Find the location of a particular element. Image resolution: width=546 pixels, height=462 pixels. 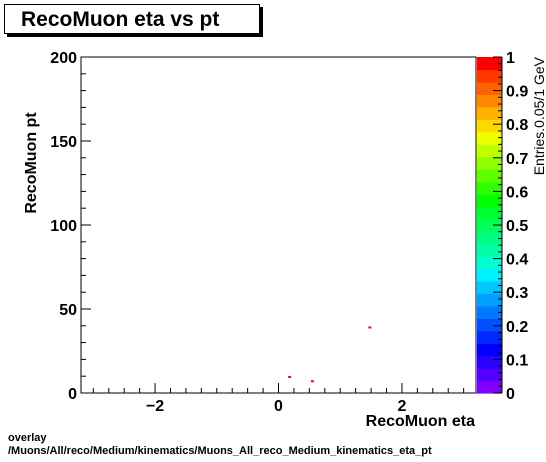

x-axis-label: RecoMuon eta is located at coordinates (420, 421).